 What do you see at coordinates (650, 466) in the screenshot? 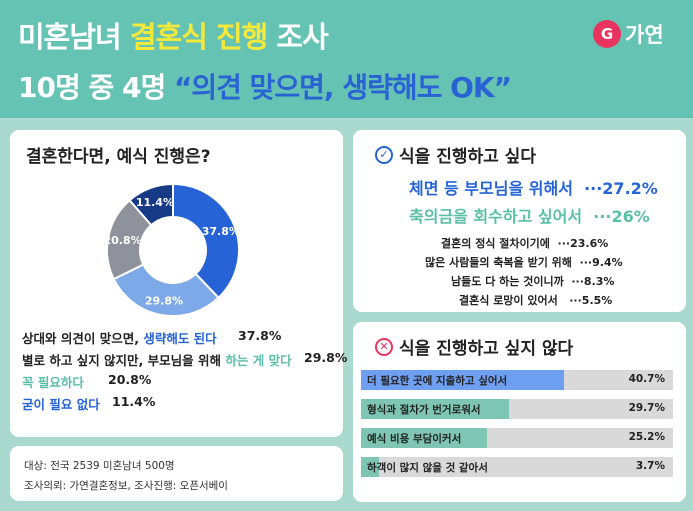
I see `bar-value: 3.7%` at bounding box center [650, 466].